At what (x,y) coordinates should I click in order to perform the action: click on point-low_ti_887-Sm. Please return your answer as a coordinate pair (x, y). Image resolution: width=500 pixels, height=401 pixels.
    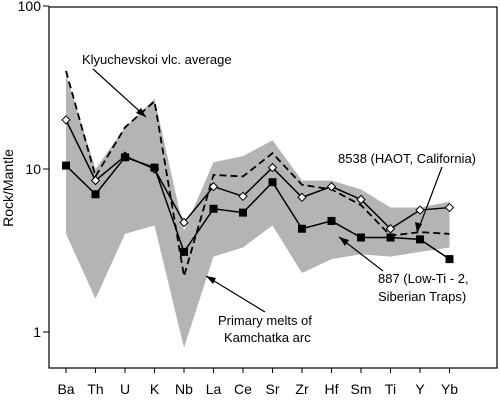
    Looking at the image, I should click on (361, 237).